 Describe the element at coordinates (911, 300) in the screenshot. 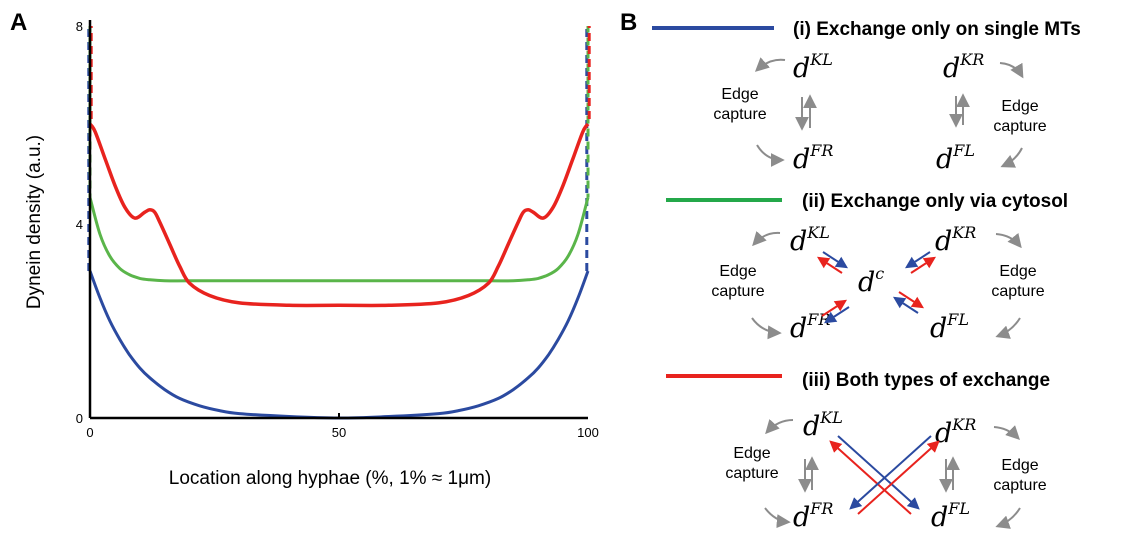

I see `cytosol-arrow-red-fl` at that location.